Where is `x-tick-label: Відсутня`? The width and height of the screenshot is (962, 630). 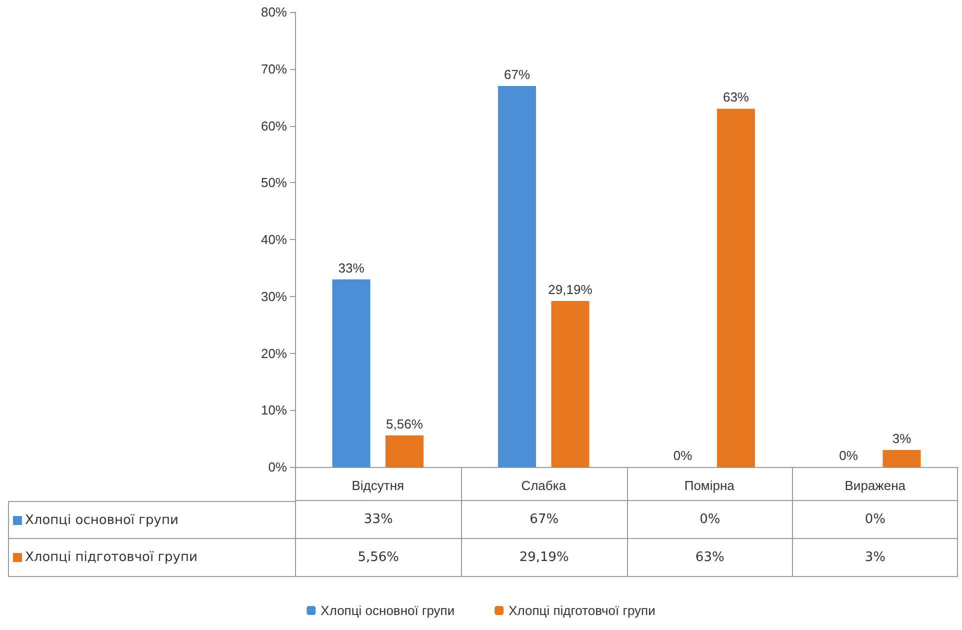
x-tick-label: Відсутня is located at coordinates (378, 485).